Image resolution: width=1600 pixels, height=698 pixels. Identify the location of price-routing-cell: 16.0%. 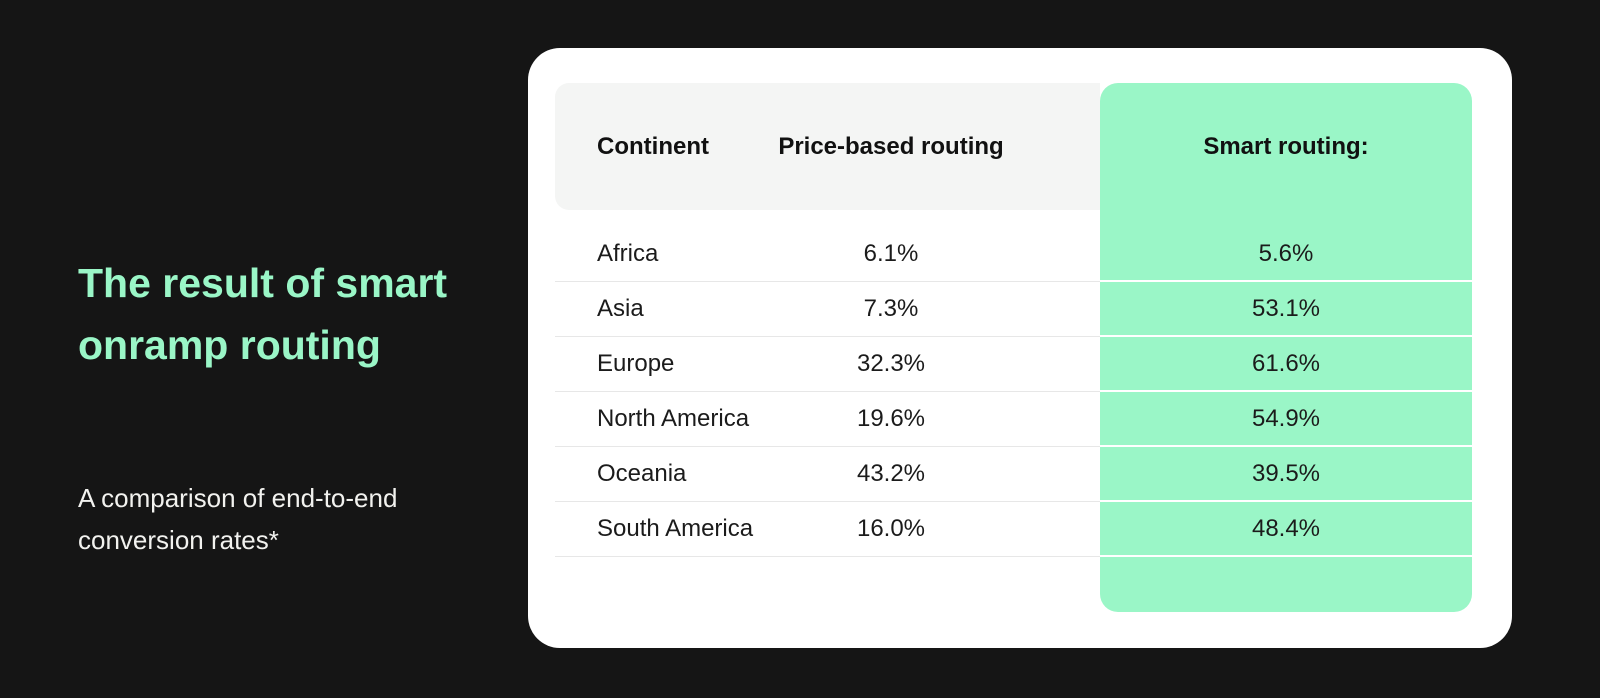
(891, 529).